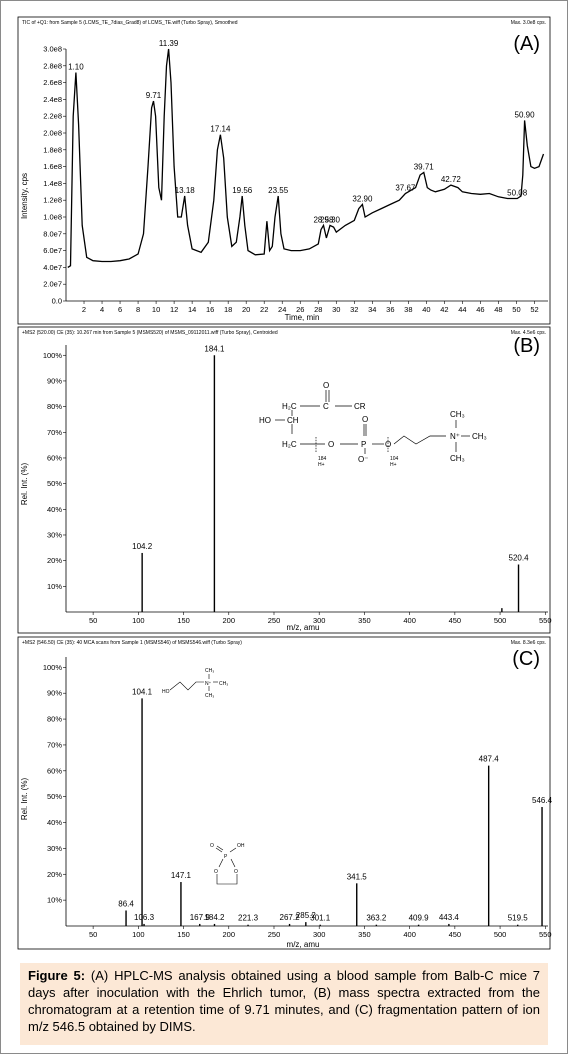 The width and height of the screenshot is (568, 1054). Describe the element at coordinates (303, 944) in the screenshot. I see `panel-c-xlabel: m/z, amu` at that location.